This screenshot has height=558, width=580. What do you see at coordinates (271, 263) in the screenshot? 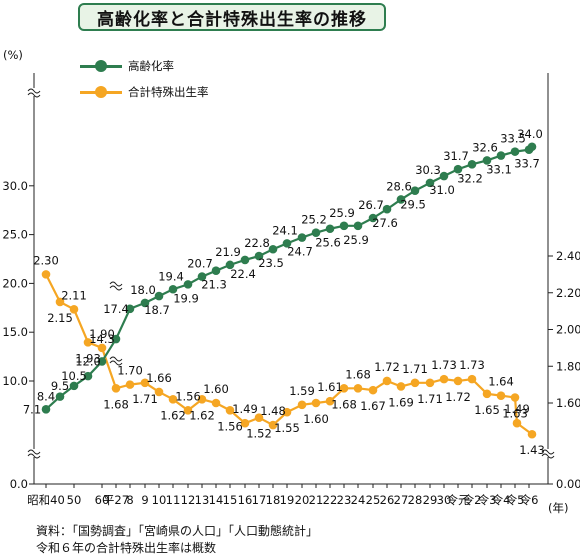
I see `aging-data-label: 23.5` at bounding box center [271, 263].